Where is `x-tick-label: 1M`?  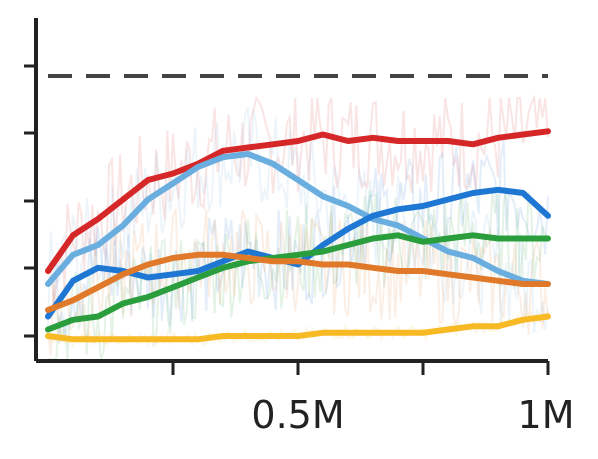
x-tick-label: 1M is located at coordinates (546, 415).